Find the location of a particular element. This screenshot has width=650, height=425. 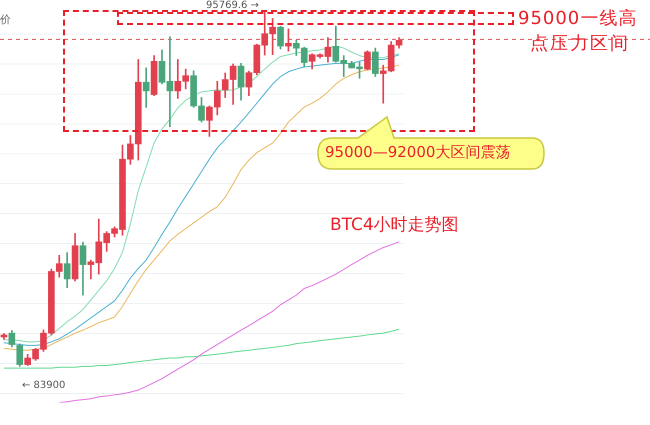

text: 95000一线高 is located at coordinates (578, 18).